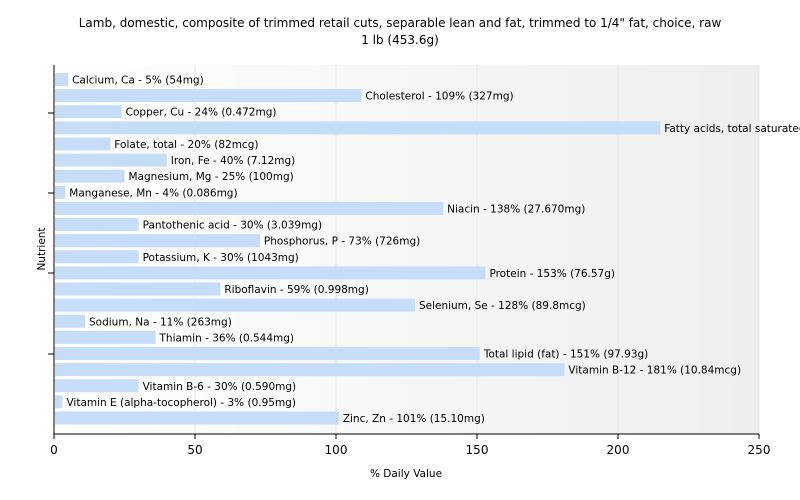 This screenshot has width=800, height=500. Describe the element at coordinates (400, 40) in the screenshot. I see `chart-subtitle: 1 lb (453.6g)` at that location.